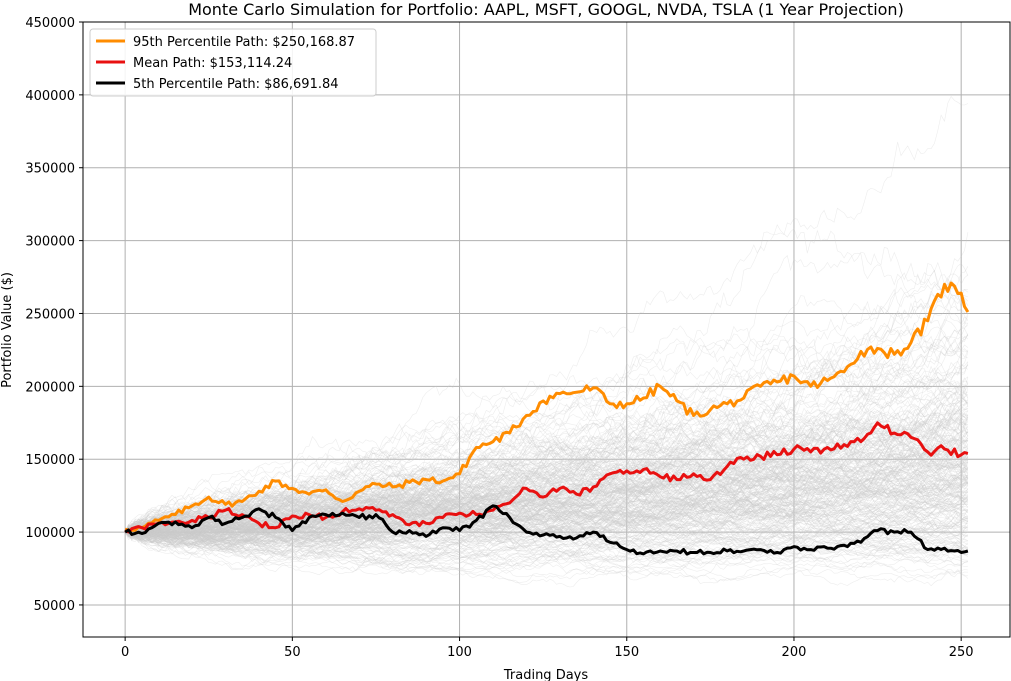 The image size is (1011, 681). Describe the element at coordinates (547, 648) in the screenshot. I see `x-axis: 0 50 100 150 200 250` at that location.